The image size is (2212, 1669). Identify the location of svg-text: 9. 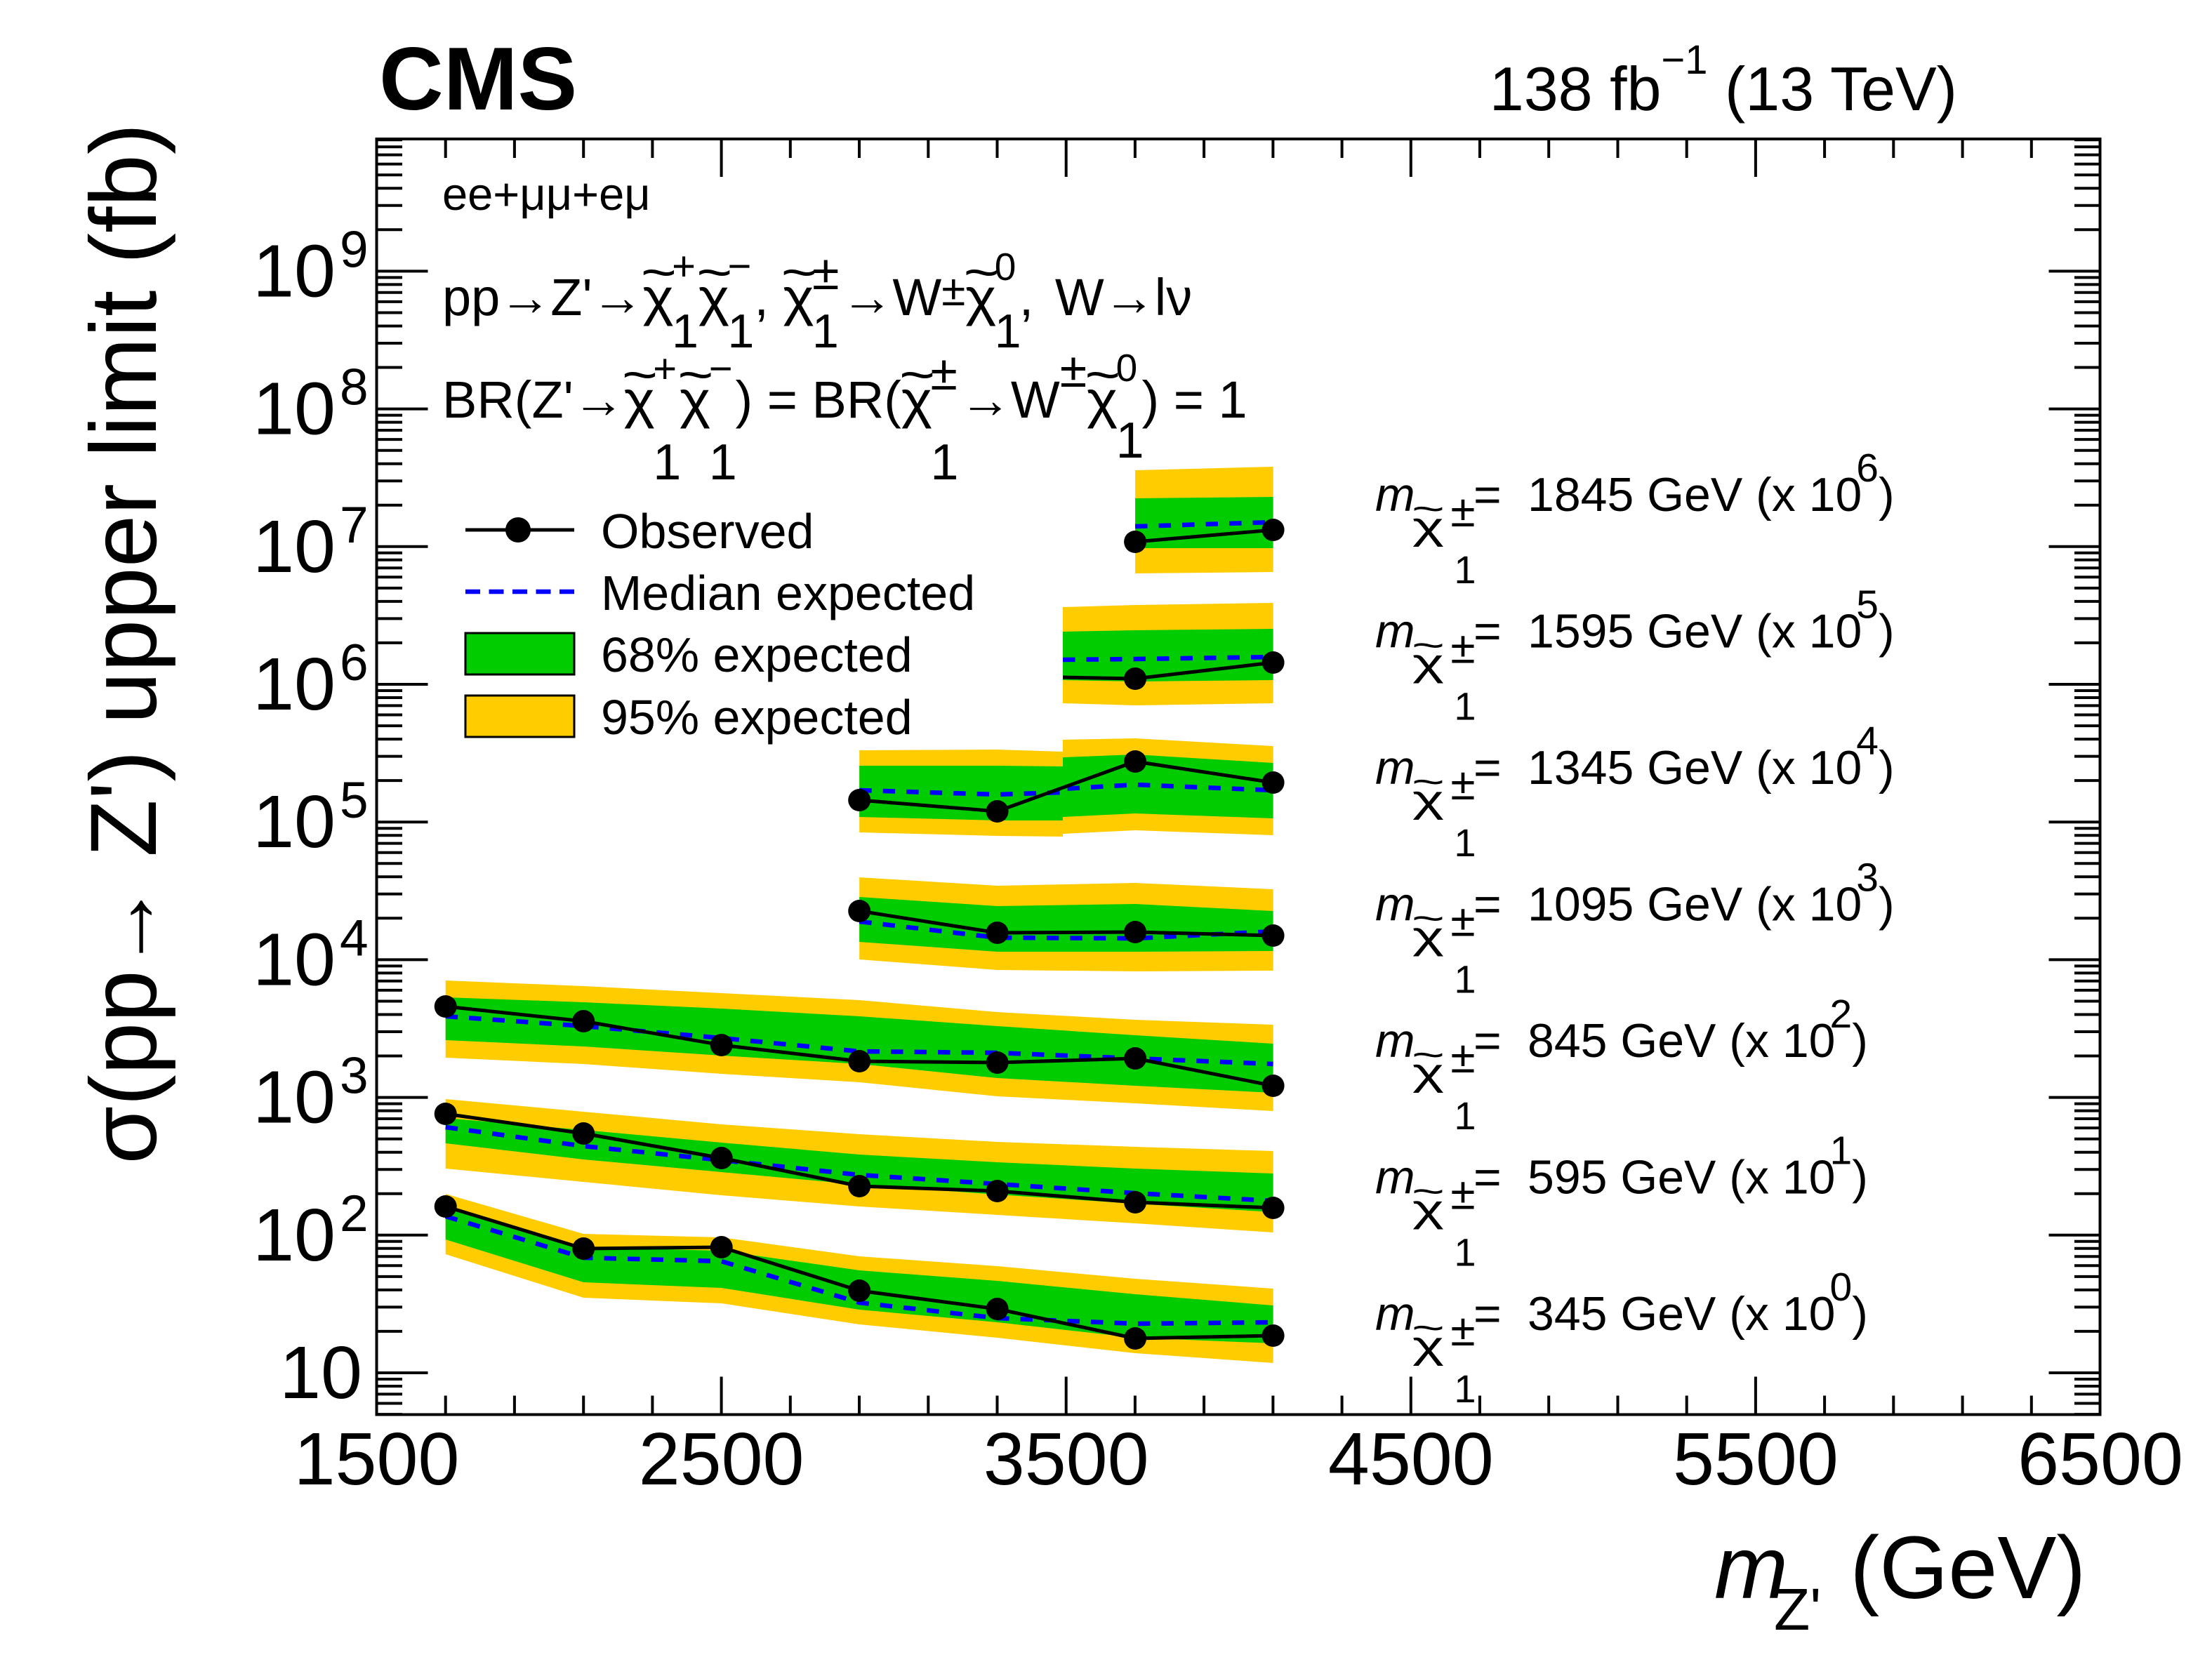
(355, 249).